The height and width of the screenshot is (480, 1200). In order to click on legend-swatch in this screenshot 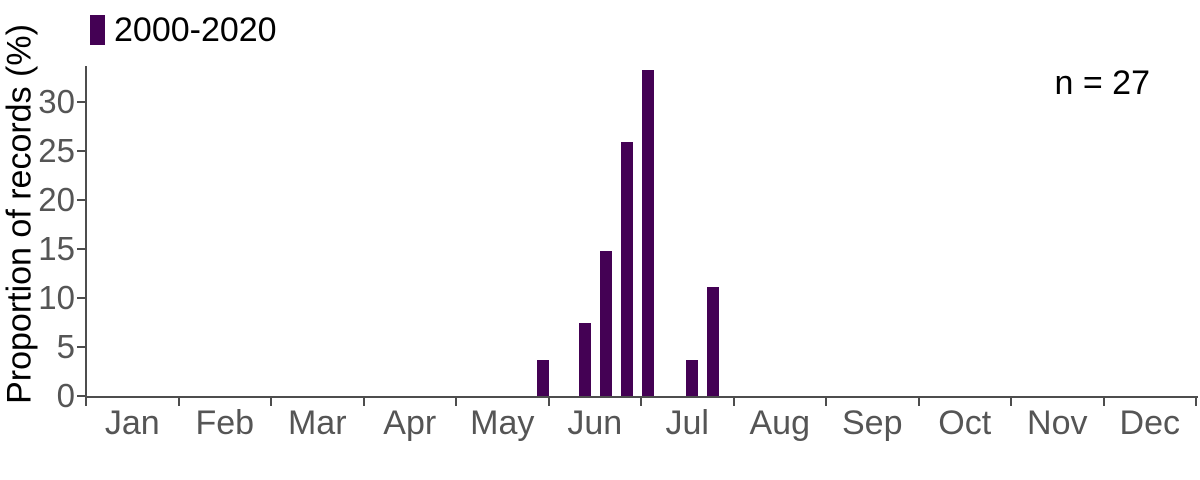, I will do `click(97, 30)`.